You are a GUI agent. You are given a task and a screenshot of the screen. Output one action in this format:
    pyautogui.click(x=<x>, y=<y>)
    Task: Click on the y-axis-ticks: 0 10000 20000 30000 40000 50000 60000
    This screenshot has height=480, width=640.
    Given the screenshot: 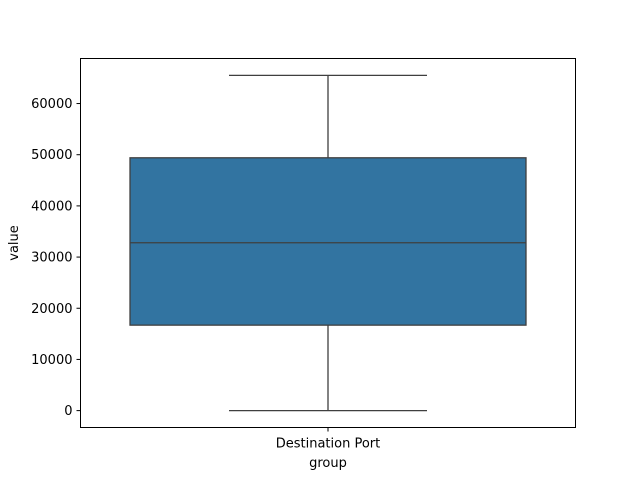 What is the action you would take?
    pyautogui.click(x=56, y=258)
    